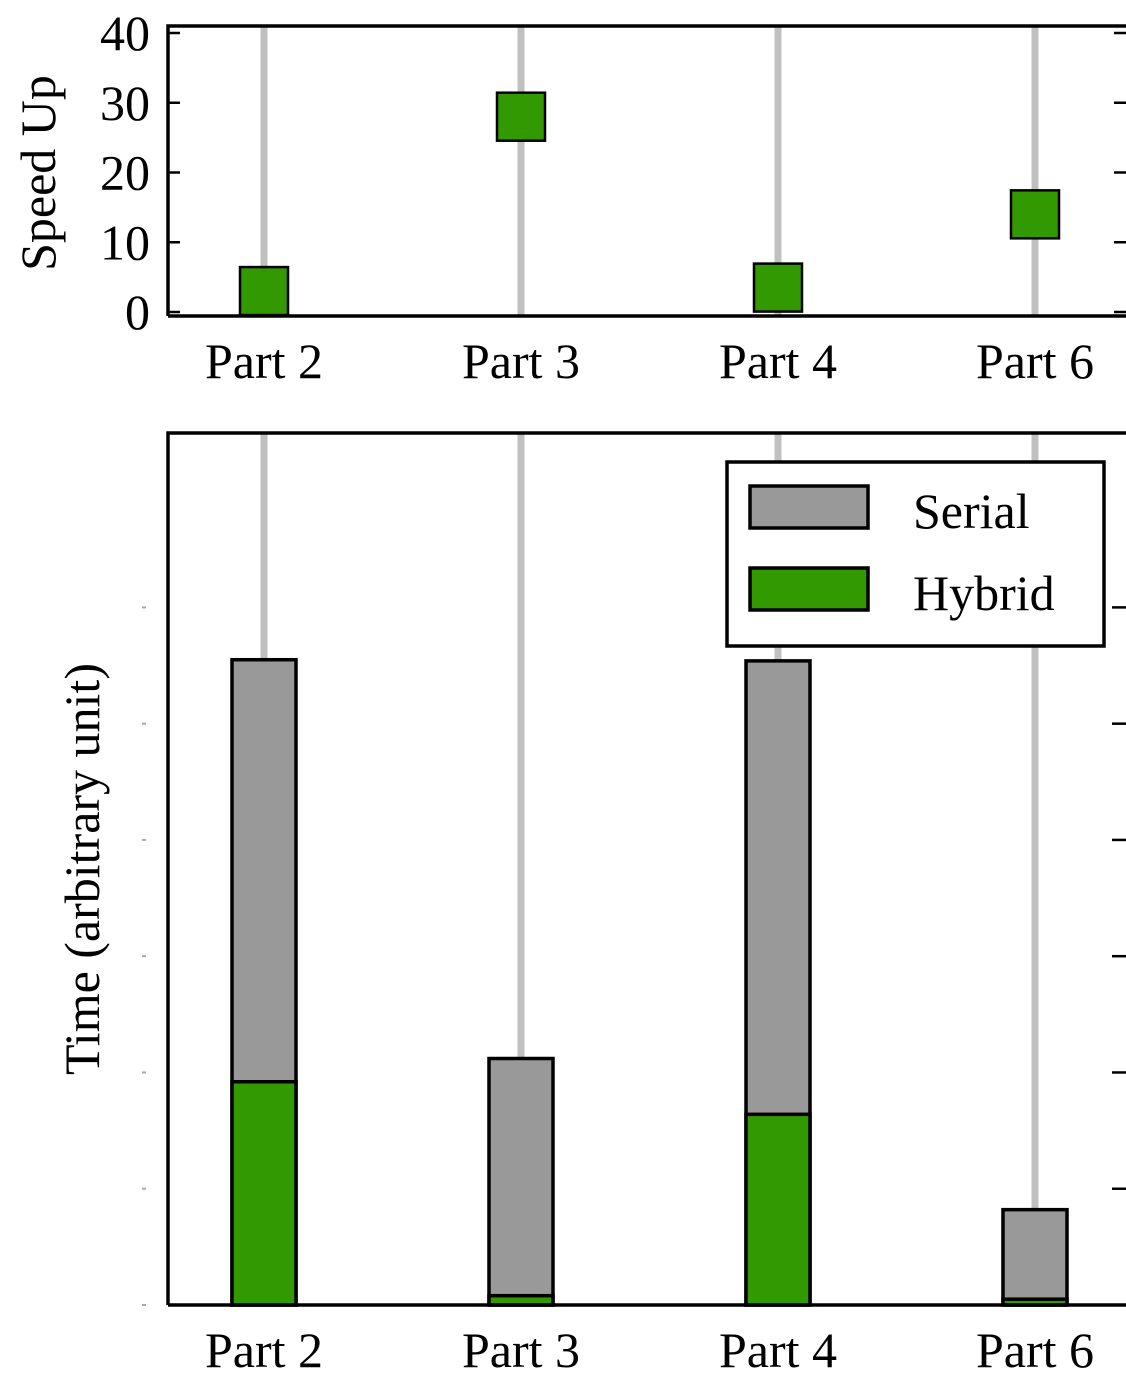 Image resolution: width=1126 pixels, height=1374 pixels. Describe the element at coordinates (125, 33) in the screenshot. I see `speedup-ytick-label-40: 40` at that location.